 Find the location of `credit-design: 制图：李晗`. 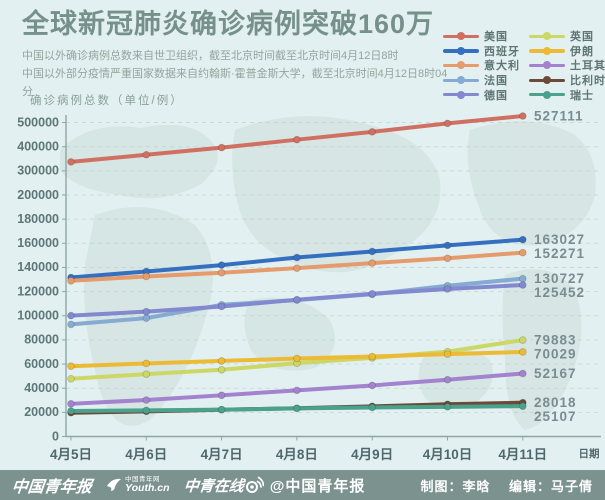

credit-design: 制图：李晗 is located at coordinates (455, 486).